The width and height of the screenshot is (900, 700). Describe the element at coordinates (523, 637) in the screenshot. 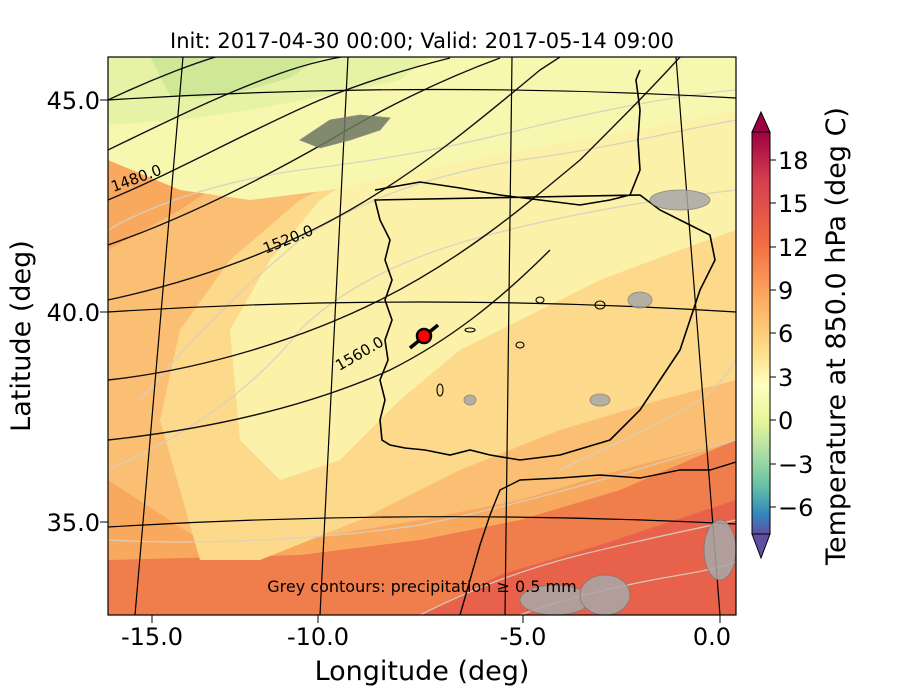

I see `x-tick-minus5: -5.0` at that location.